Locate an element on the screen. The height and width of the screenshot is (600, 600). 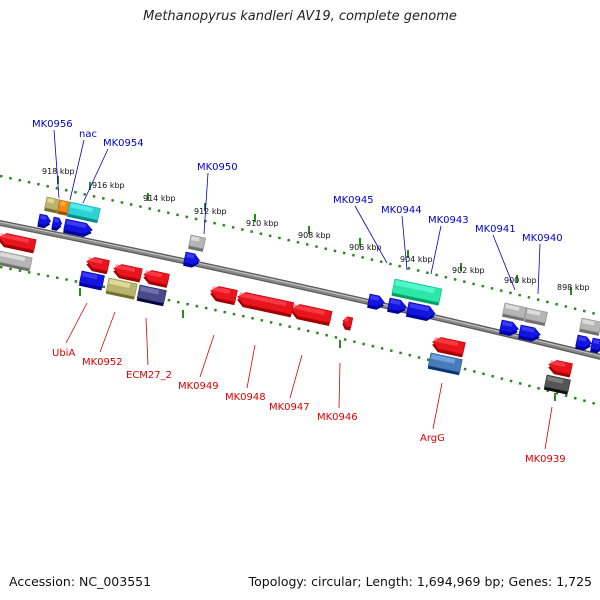
upper-gene-label: nac is located at coordinates (88, 134).